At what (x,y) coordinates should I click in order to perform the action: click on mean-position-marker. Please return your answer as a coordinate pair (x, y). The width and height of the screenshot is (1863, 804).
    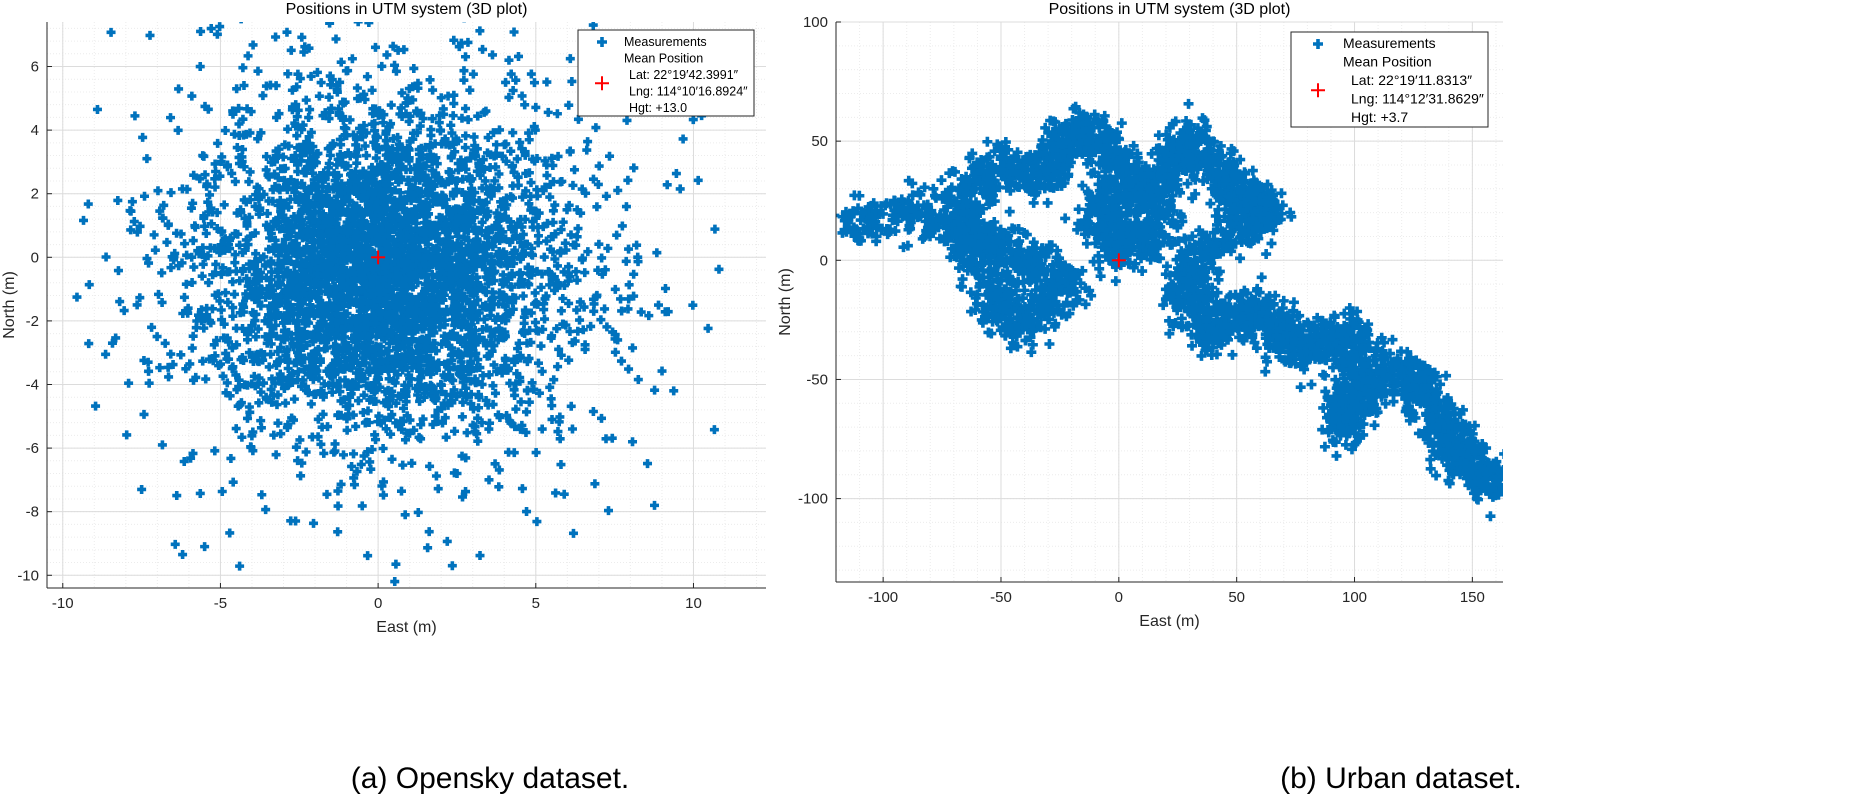
    Looking at the image, I should click on (378, 257).